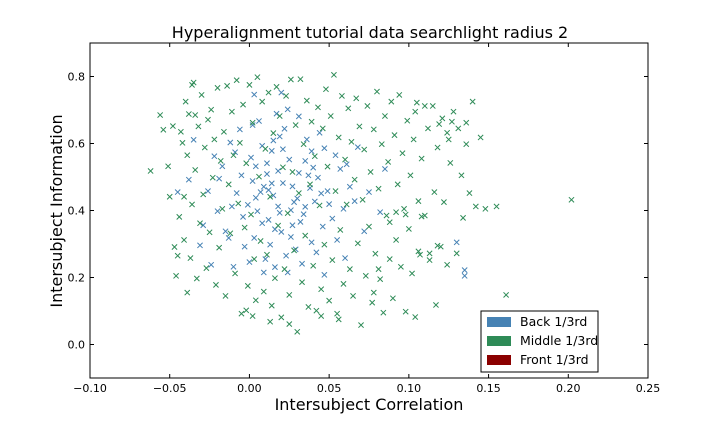 The image size is (720, 432). What do you see at coordinates (90, 388) in the screenshot?
I see `x-tick-label: −0.10` at bounding box center [90, 388].